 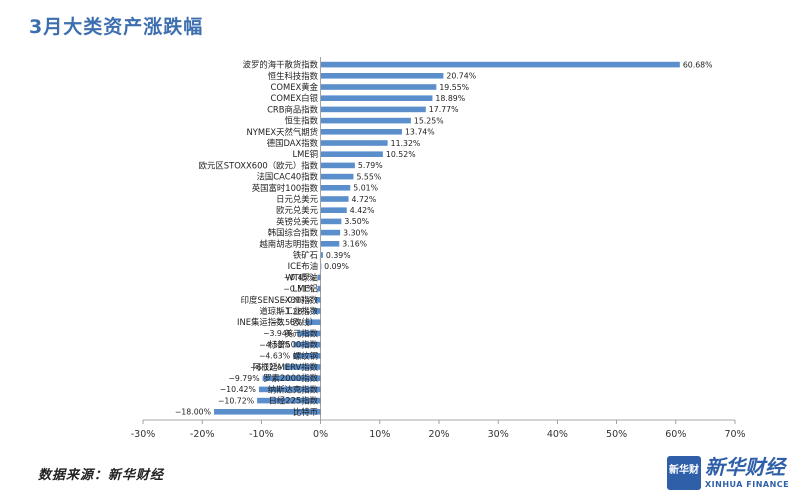 What do you see at coordinates (675, 434) in the screenshot?
I see `x-tick-label-9: 60%` at bounding box center [675, 434].